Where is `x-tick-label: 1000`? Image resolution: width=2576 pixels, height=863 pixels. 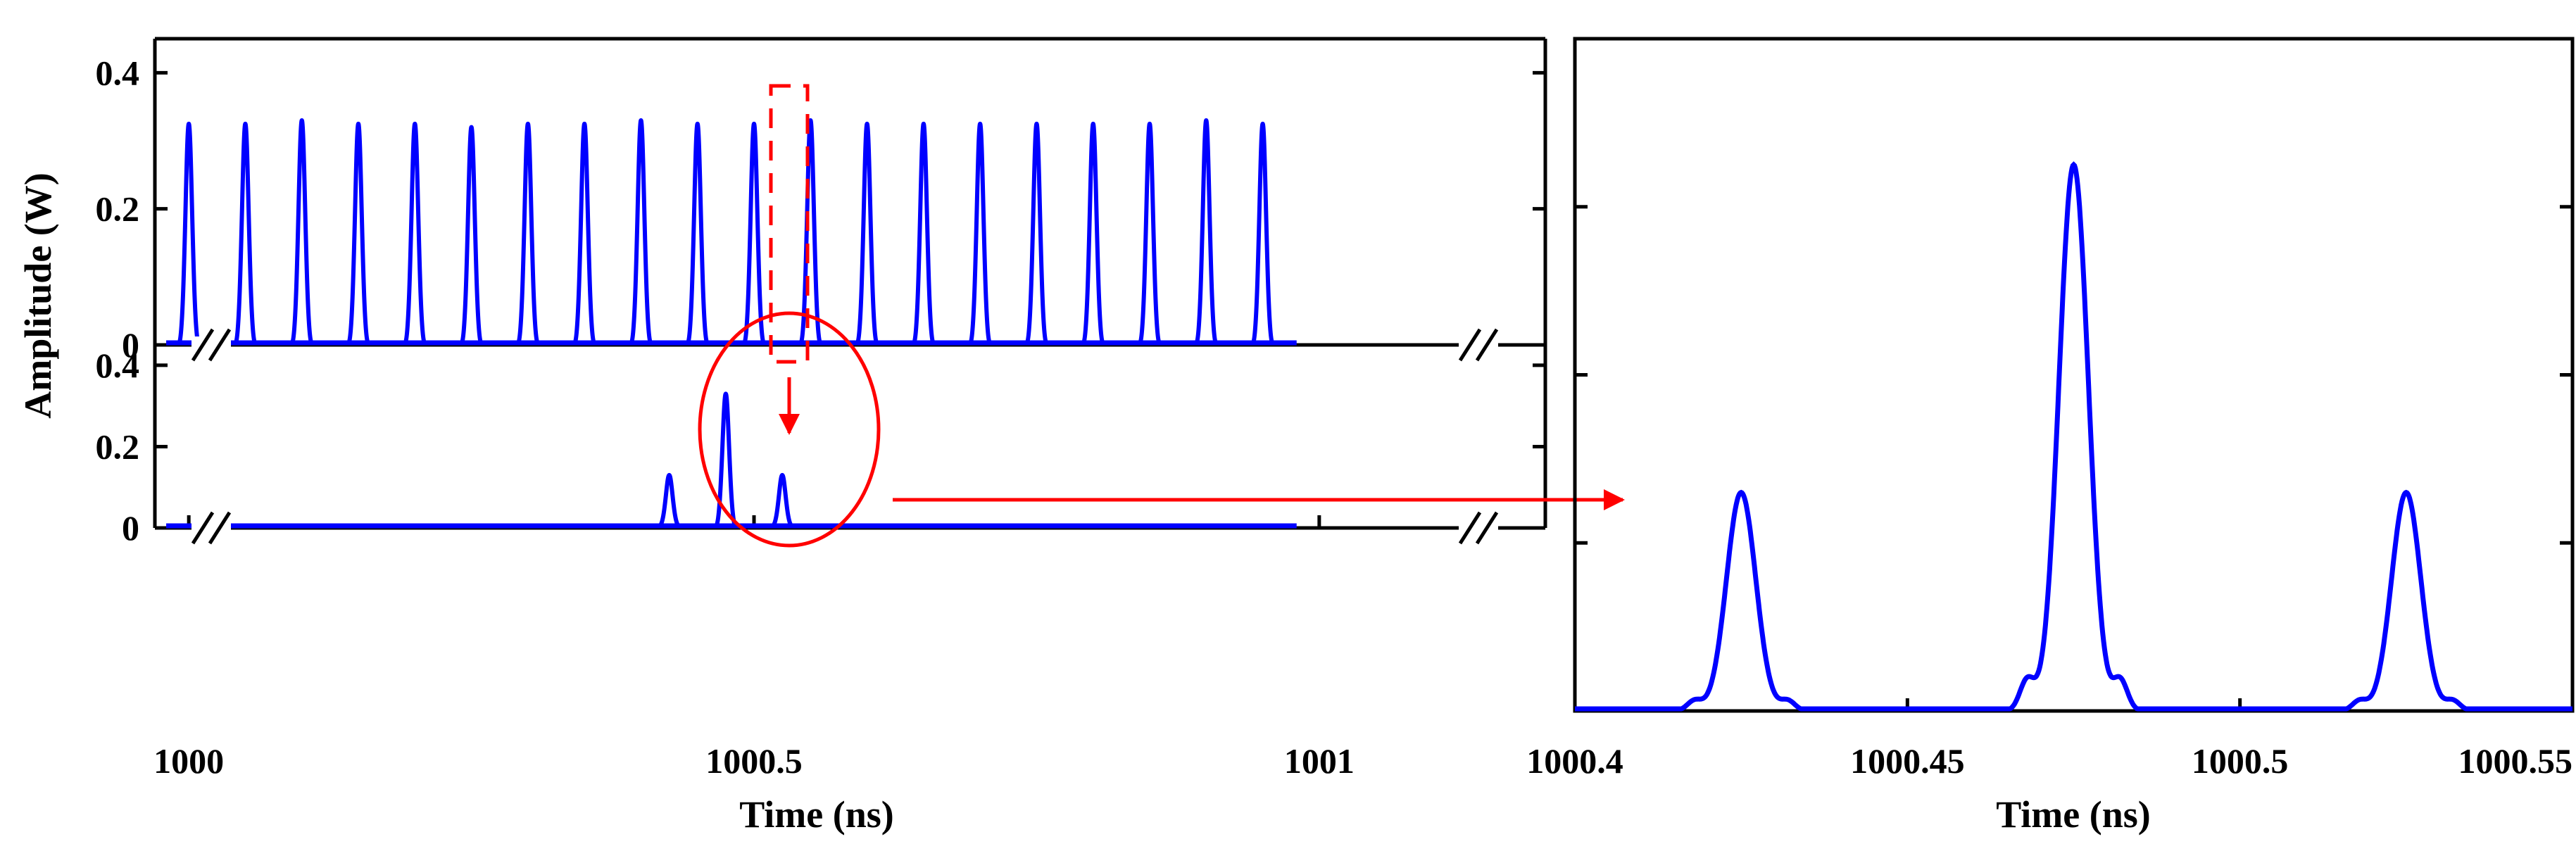
x-tick-label: 1000 is located at coordinates (188, 761).